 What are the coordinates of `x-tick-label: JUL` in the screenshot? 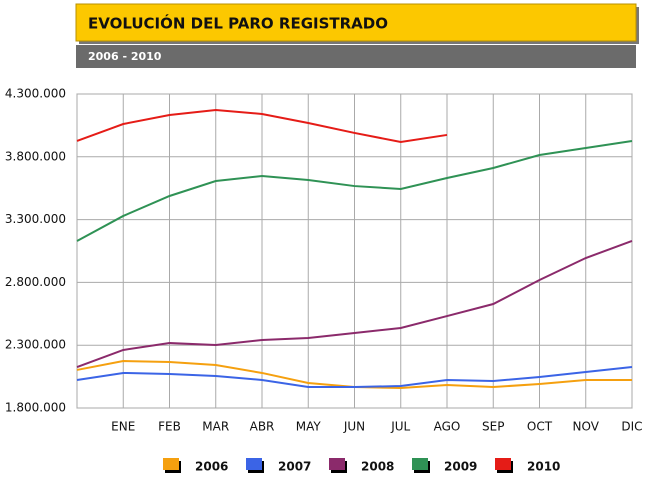 It's located at (400, 427).